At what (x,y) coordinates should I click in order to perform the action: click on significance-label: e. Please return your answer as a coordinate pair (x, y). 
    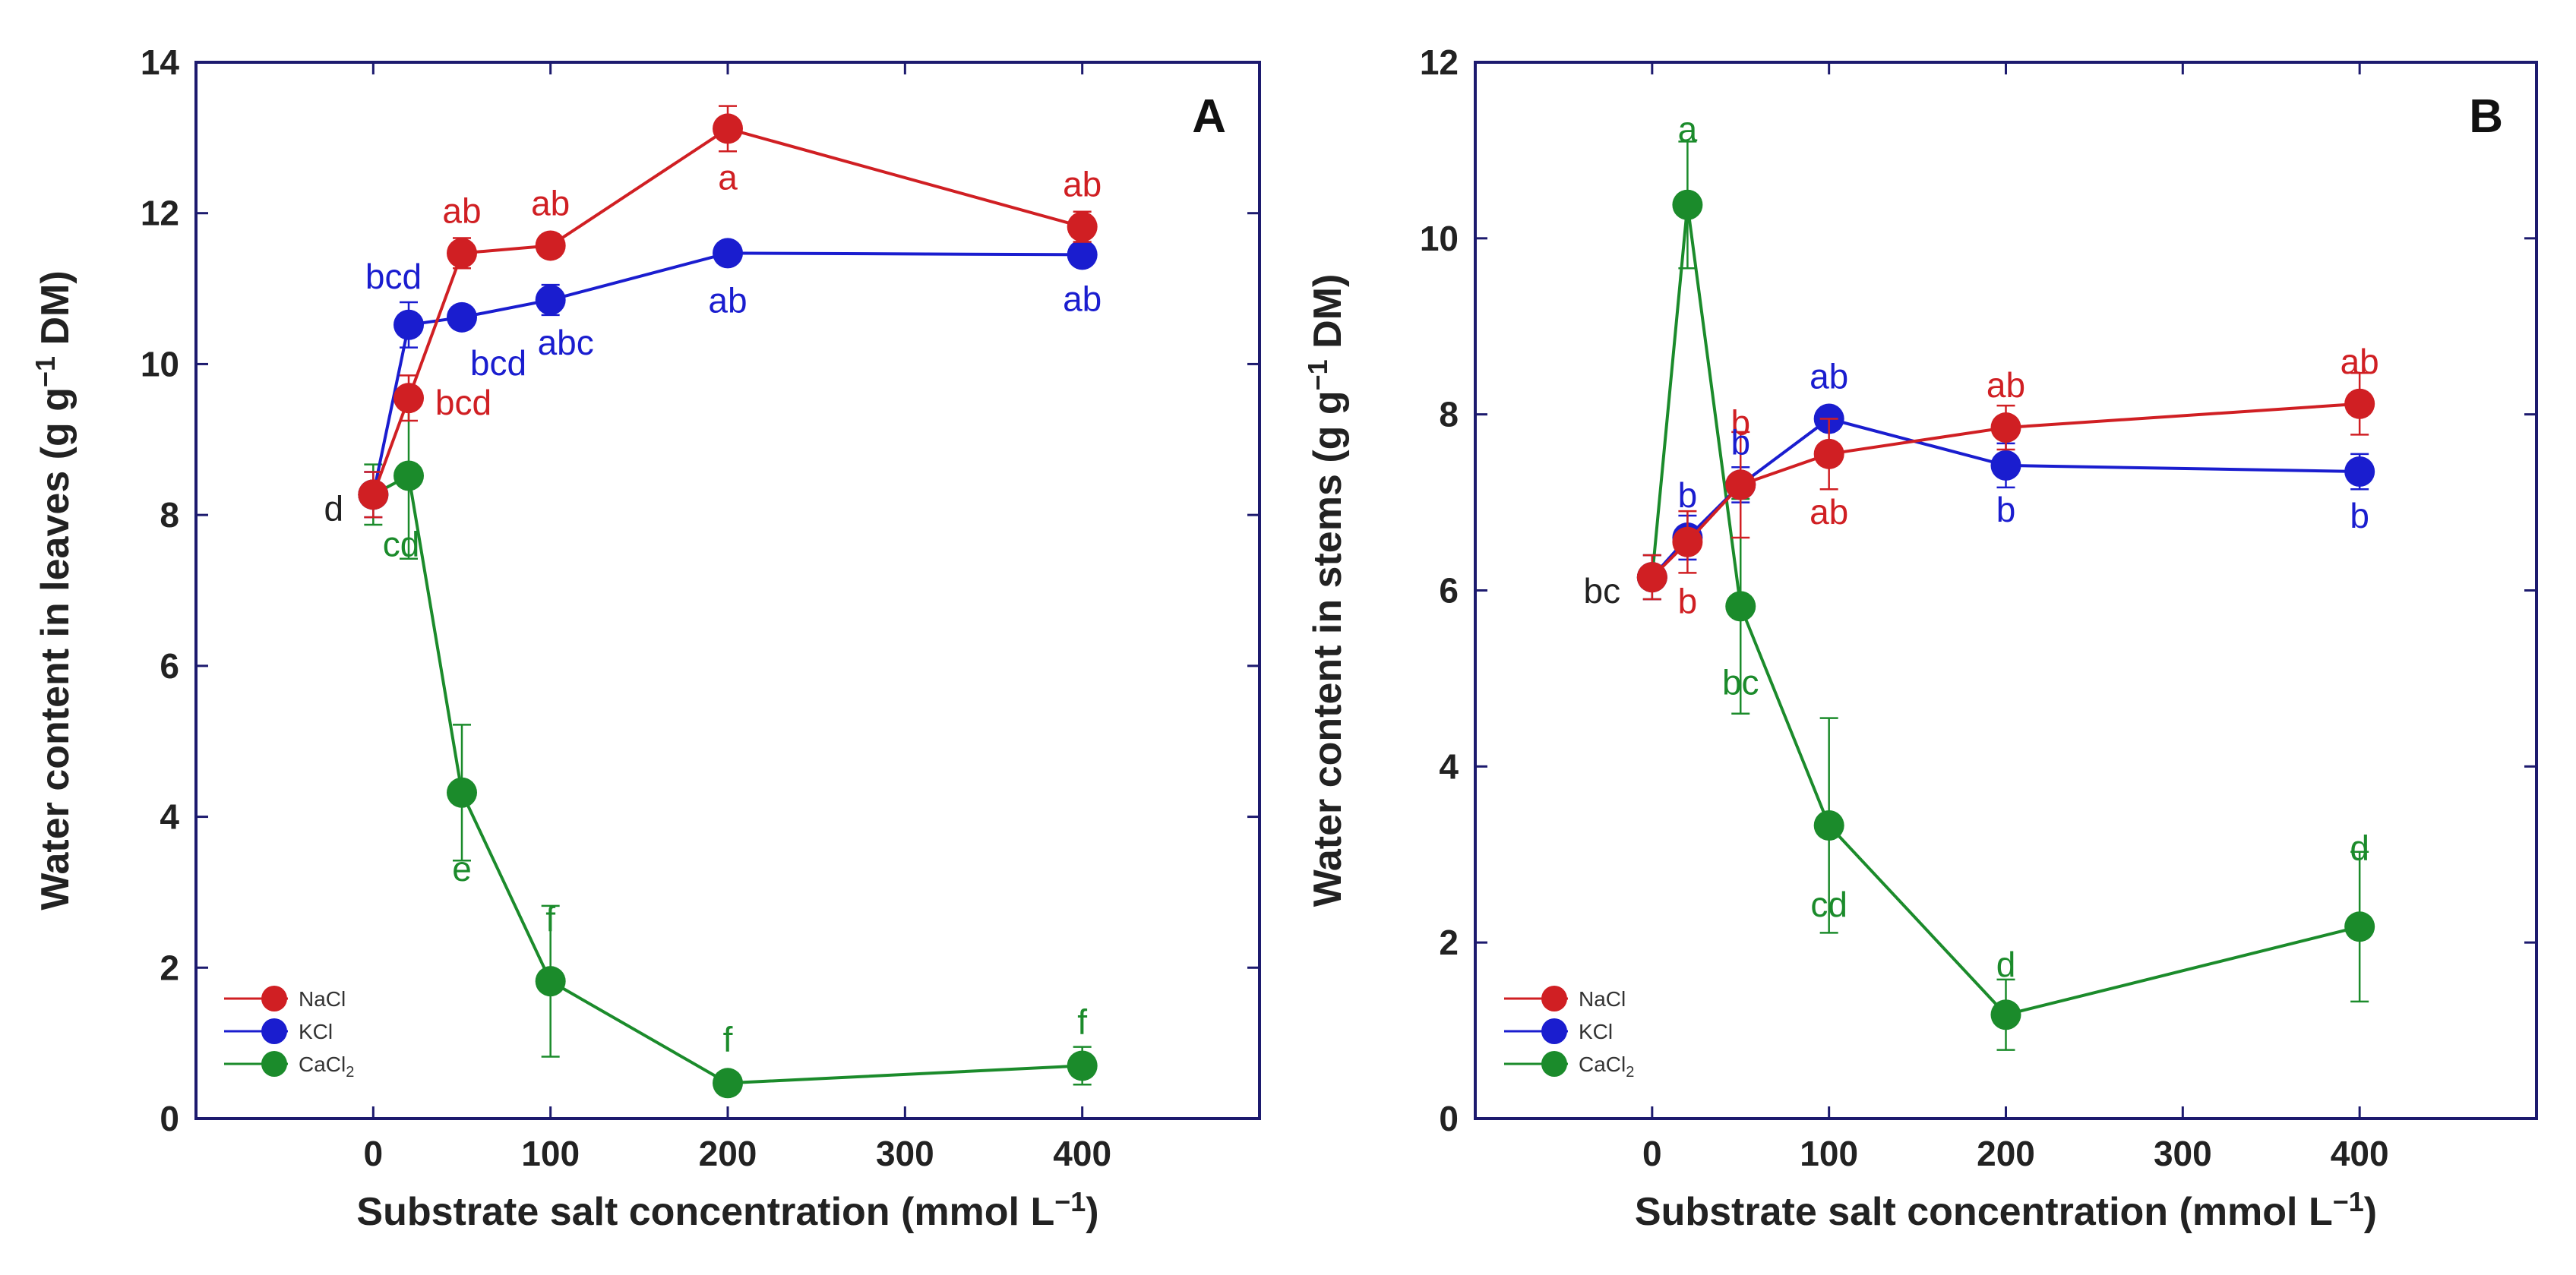
    Looking at the image, I should click on (462, 868).